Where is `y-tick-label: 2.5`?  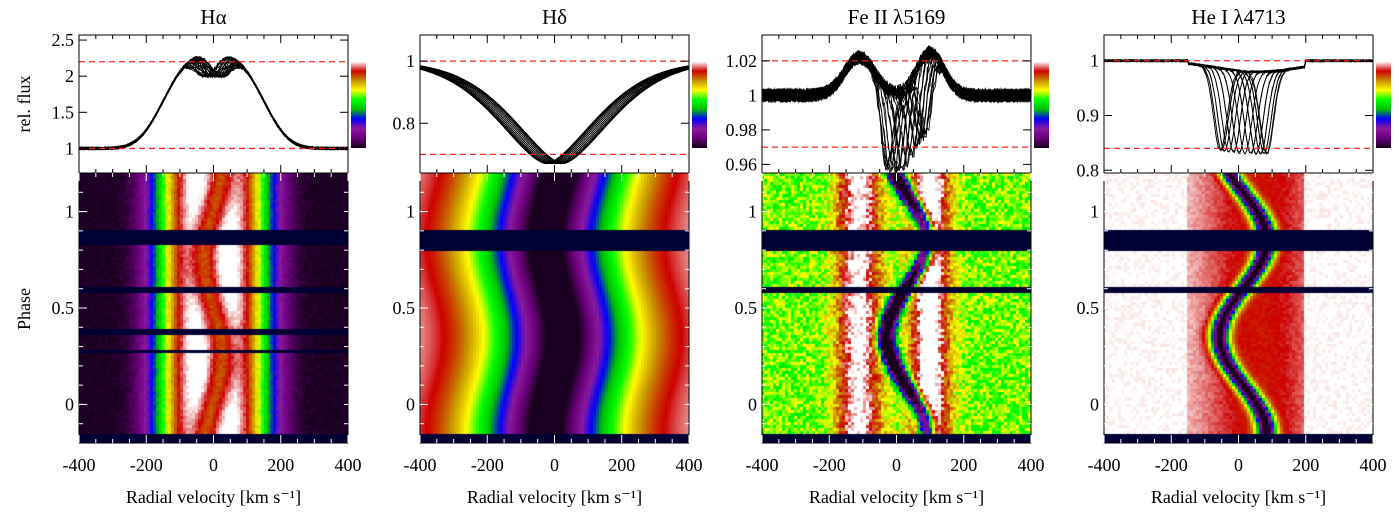 y-tick-label: 2.5 is located at coordinates (63, 40).